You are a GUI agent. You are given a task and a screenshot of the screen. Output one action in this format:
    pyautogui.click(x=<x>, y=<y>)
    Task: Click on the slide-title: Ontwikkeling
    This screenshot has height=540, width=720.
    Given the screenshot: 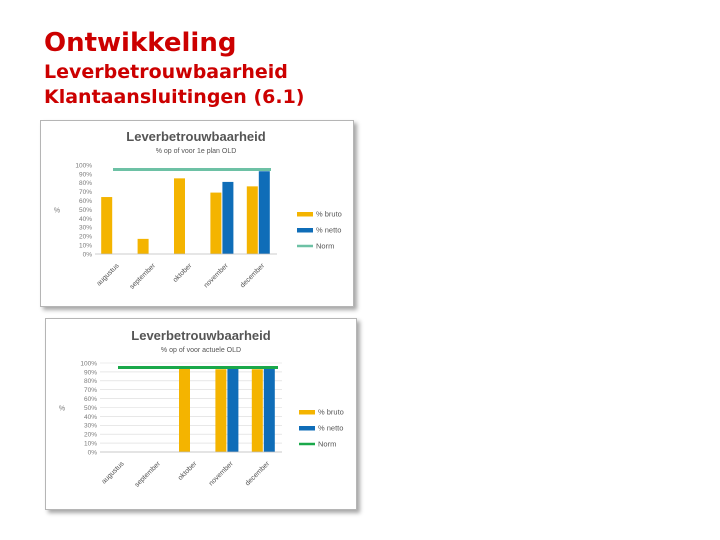 What is the action you would take?
    pyautogui.click(x=140, y=43)
    